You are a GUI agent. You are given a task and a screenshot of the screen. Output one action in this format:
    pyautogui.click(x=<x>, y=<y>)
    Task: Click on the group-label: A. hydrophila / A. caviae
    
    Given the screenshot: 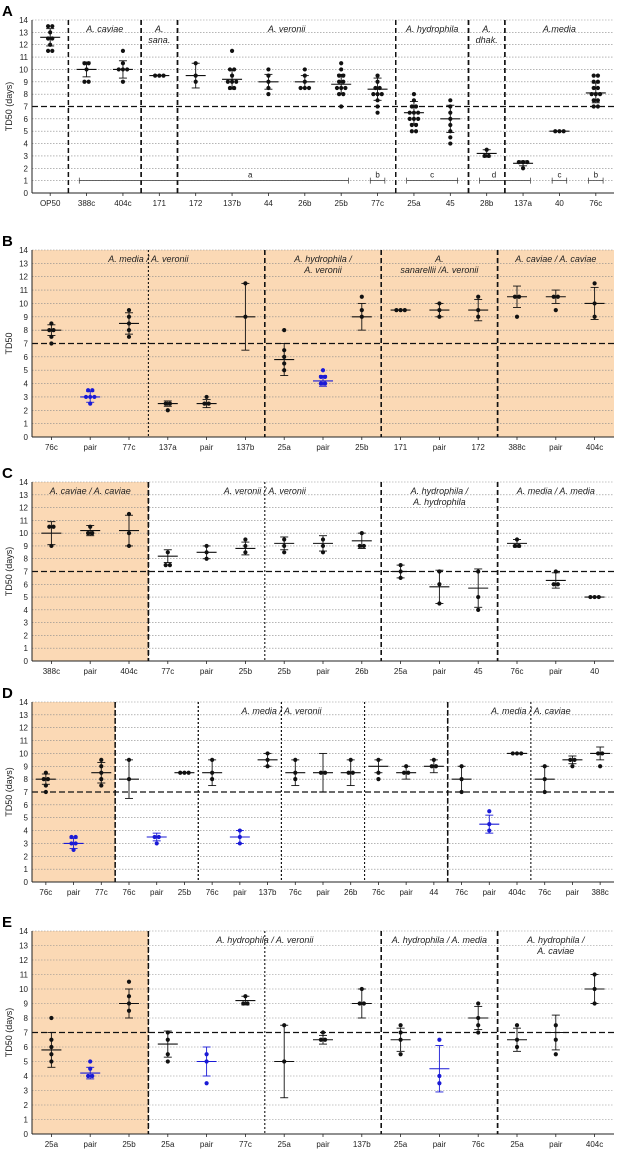 What is the action you would take?
    pyautogui.click(x=556, y=945)
    